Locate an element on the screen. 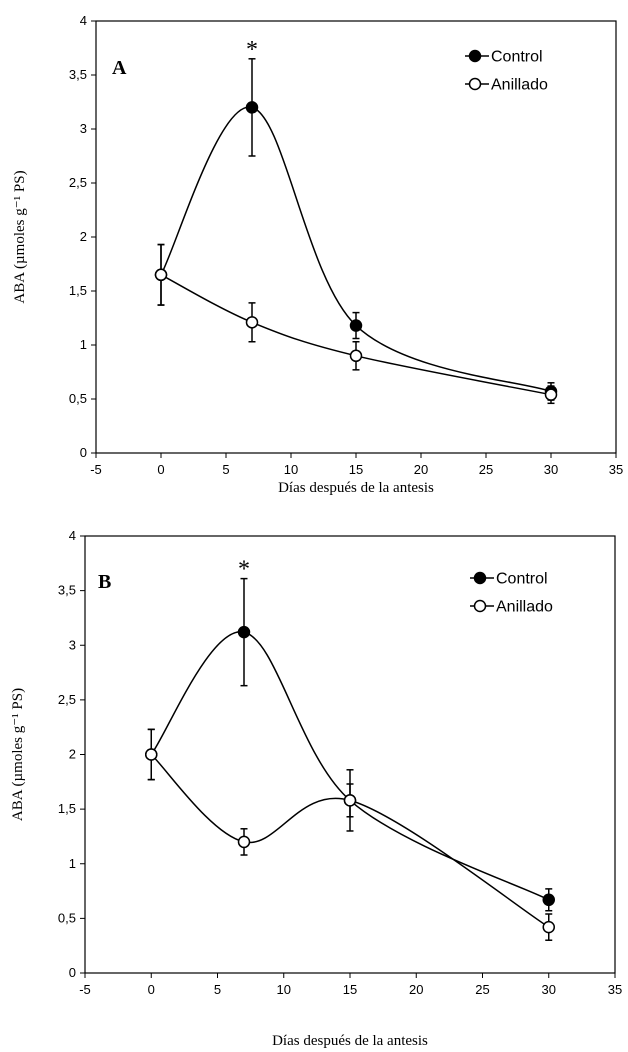  panel-label: A is located at coordinates (119, 68).